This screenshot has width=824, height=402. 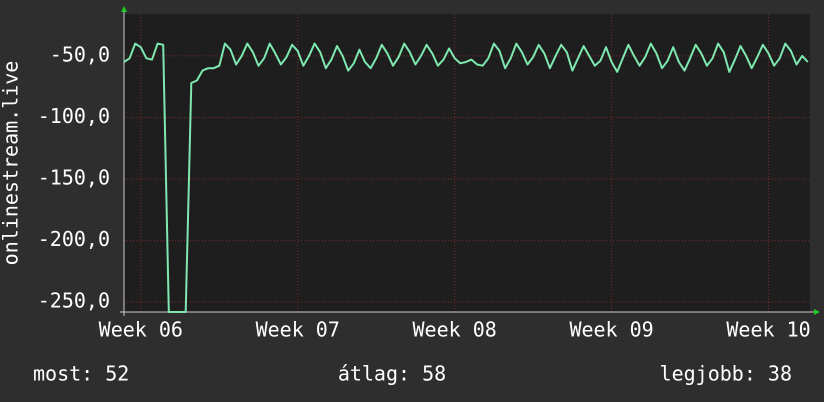 I want to click on x-tick-label: Week 08, so click(x=455, y=330).